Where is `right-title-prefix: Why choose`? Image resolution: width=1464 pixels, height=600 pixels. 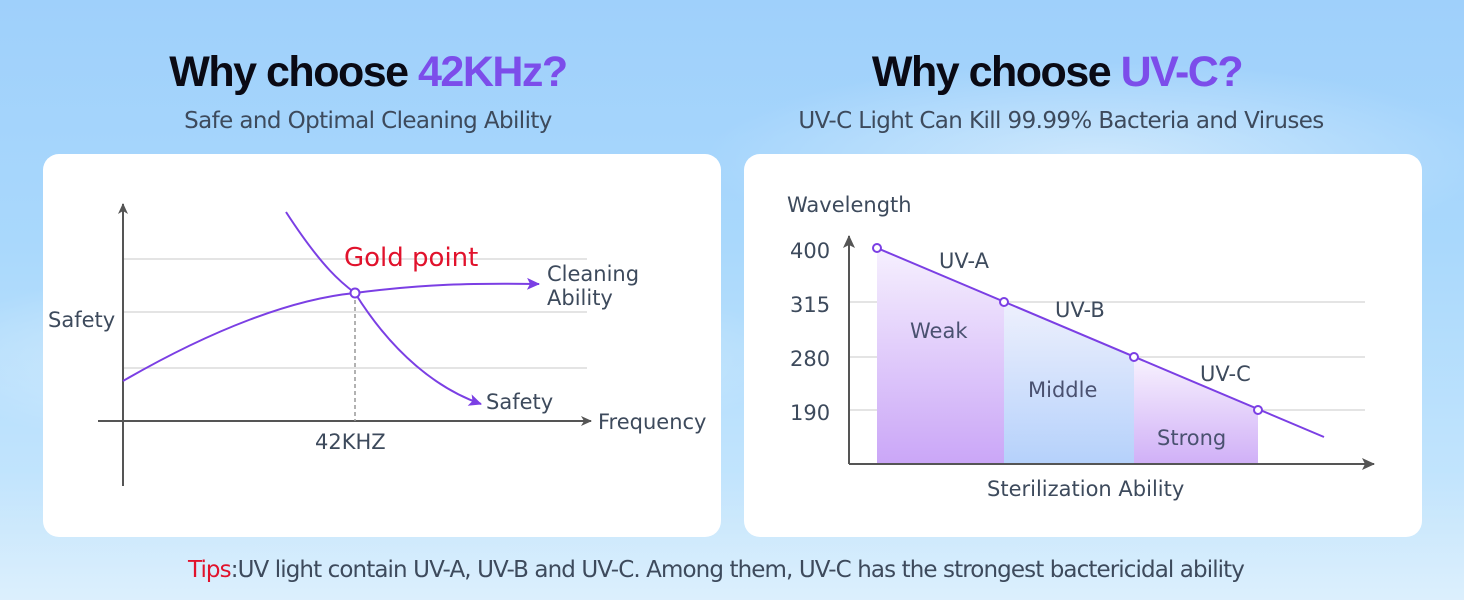
right-title-prefix: Why choose is located at coordinates (996, 72).